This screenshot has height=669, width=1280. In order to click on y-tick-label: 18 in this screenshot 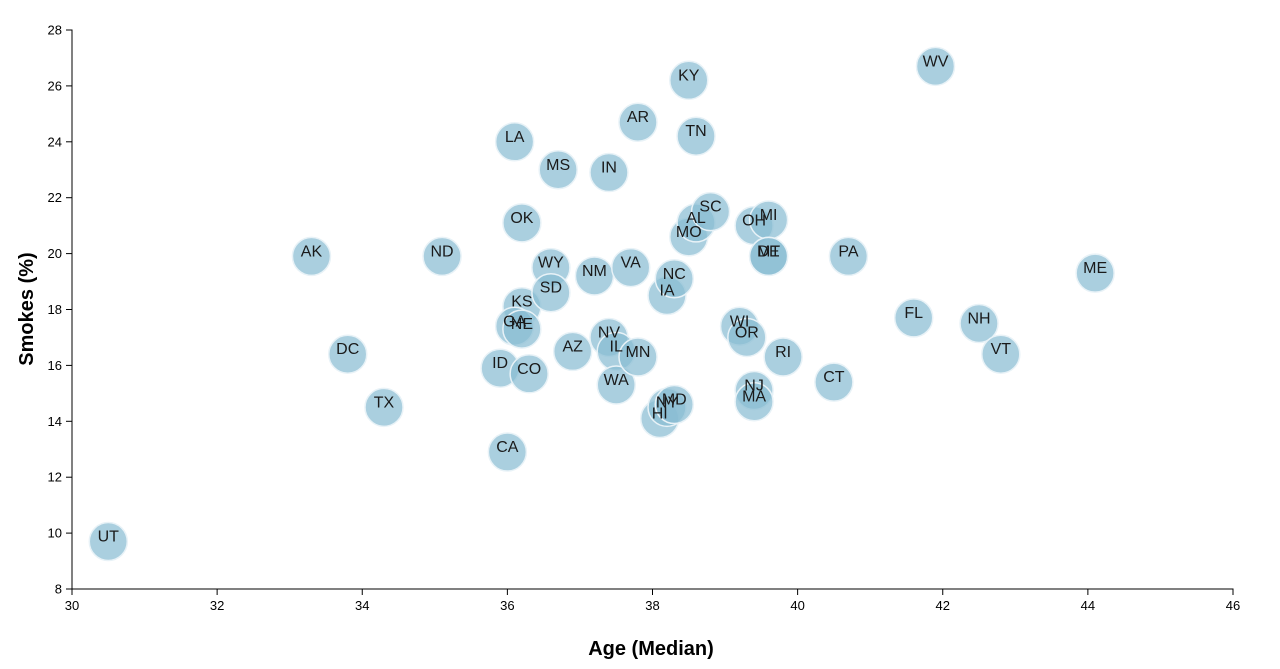, I will do `click(55, 309)`.